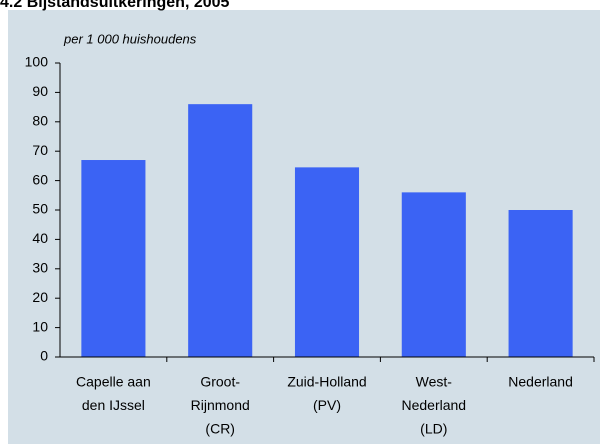 Image resolution: width=607 pixels, height=444 pixels. I want to click on chart-subtitle: per 1 000 huishoudens, so click(130, 38).